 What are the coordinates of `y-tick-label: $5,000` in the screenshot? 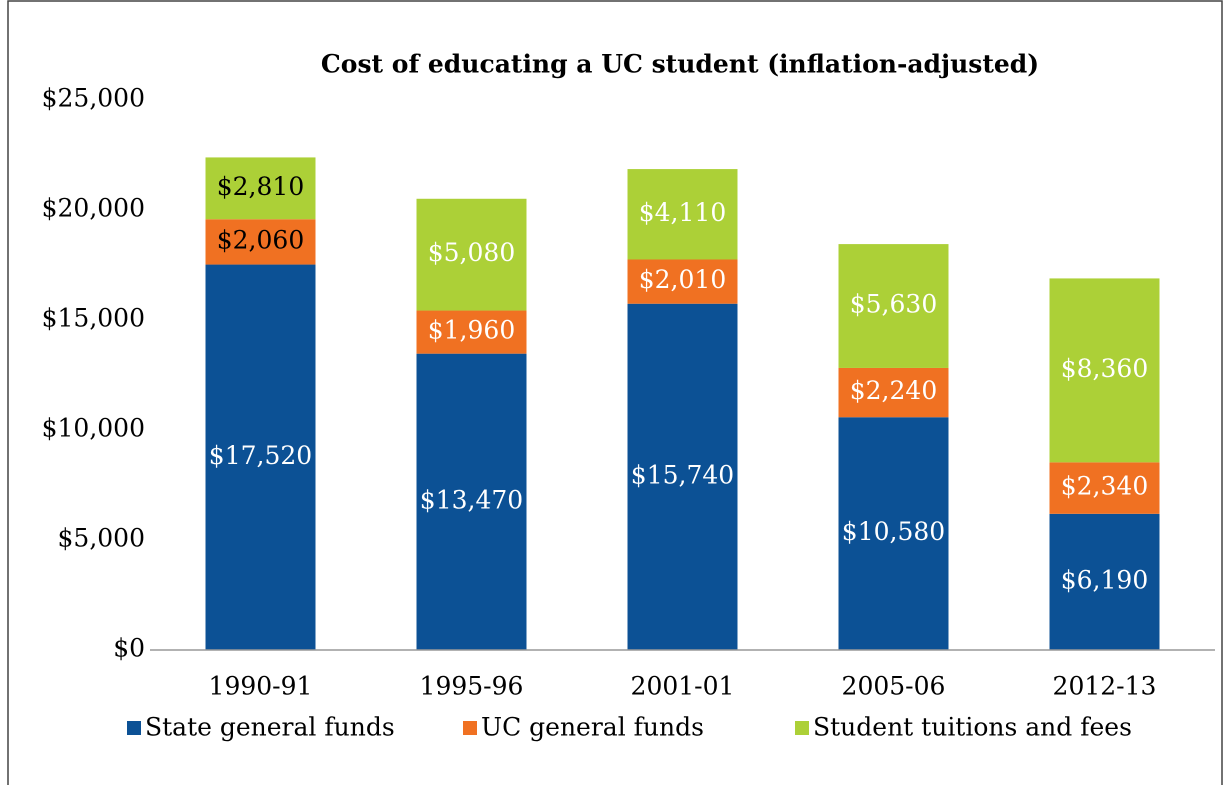 It's located at (101, 538).